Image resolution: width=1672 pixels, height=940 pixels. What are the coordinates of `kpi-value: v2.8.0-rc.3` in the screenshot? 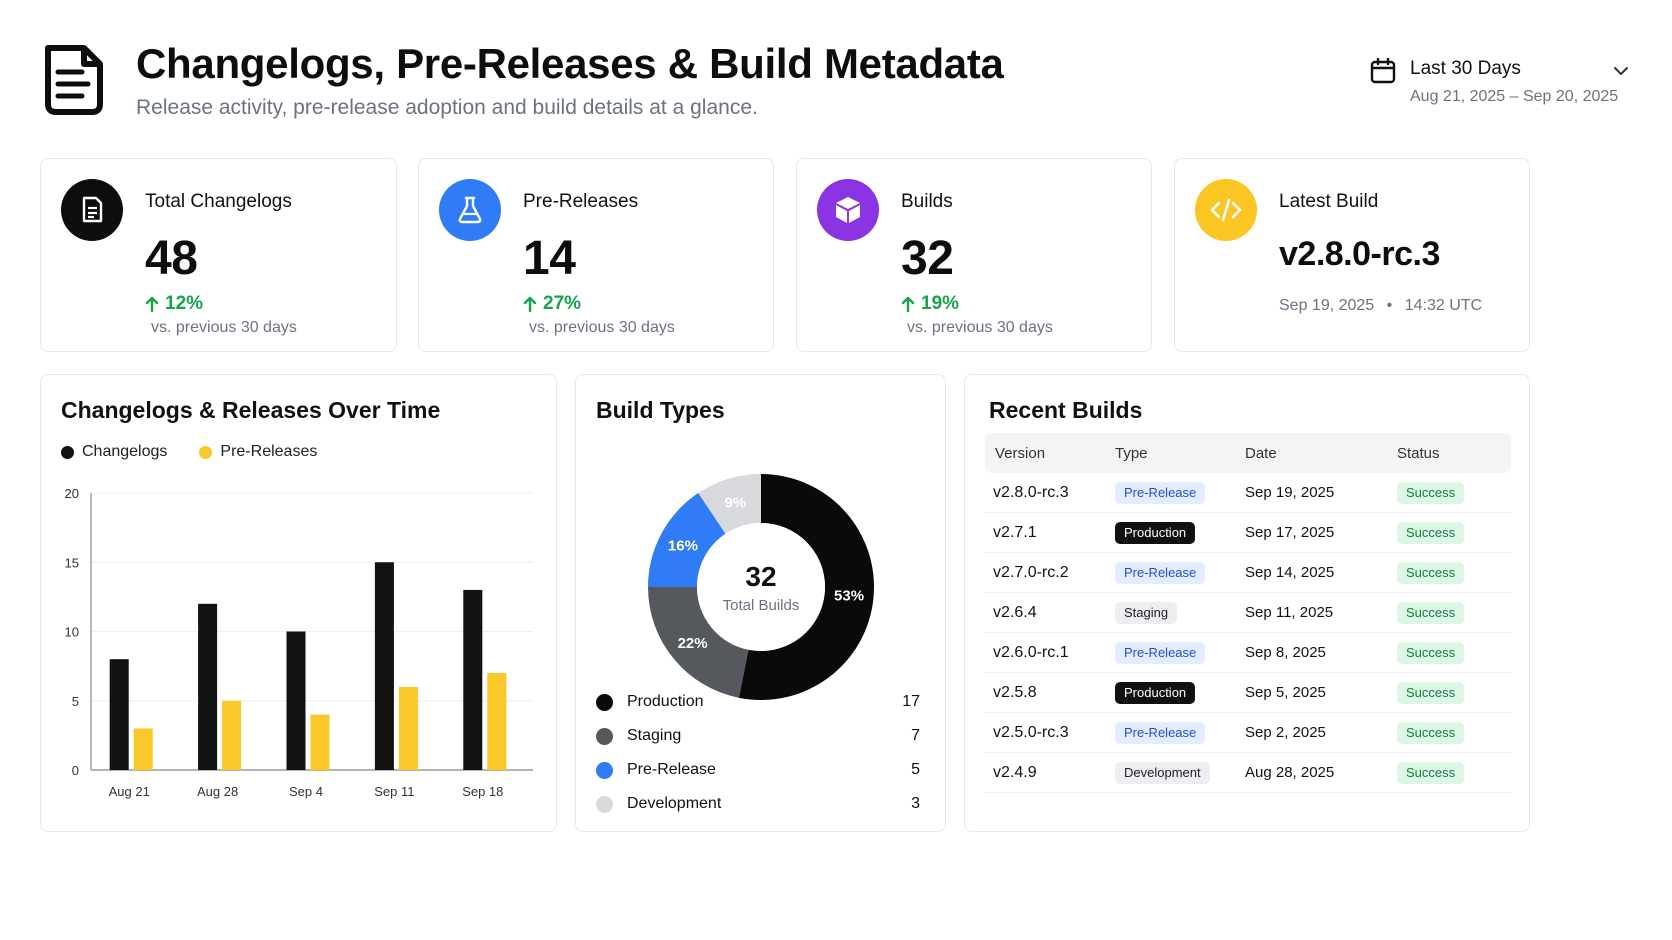 It's located at (1359, 254).